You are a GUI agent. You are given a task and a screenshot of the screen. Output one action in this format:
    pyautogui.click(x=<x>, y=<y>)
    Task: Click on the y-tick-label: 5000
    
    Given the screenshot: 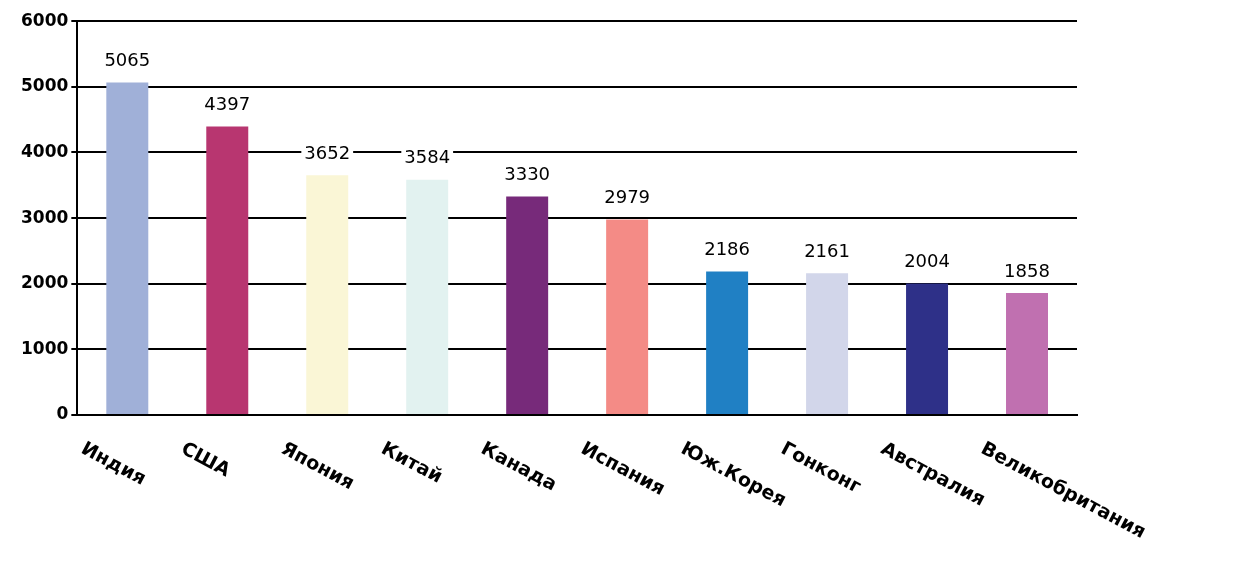 What is the action you would take?
    pyautogui.click(x=44, y=85)
    